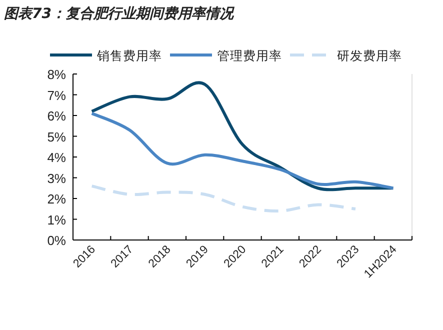 The width and height of the screenshot is (443, 330). What do you see at coordinates (56, 136) in the screenshot?
I see `y-tick-label: 5%` at bounding box center [56, 136].